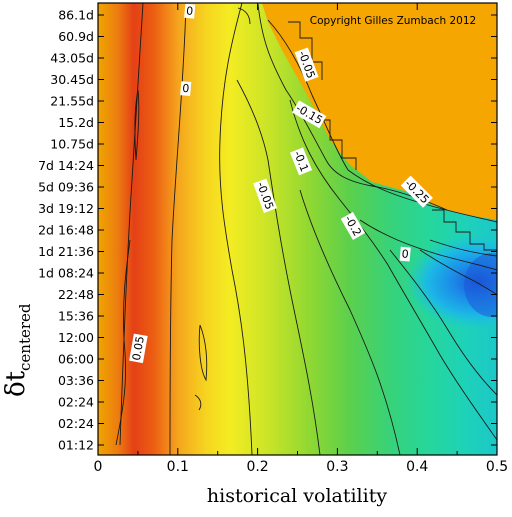 The width and height of the screenshot is (512, 517). I want to click on y-tick-label: 22:48, so click(76, 294).